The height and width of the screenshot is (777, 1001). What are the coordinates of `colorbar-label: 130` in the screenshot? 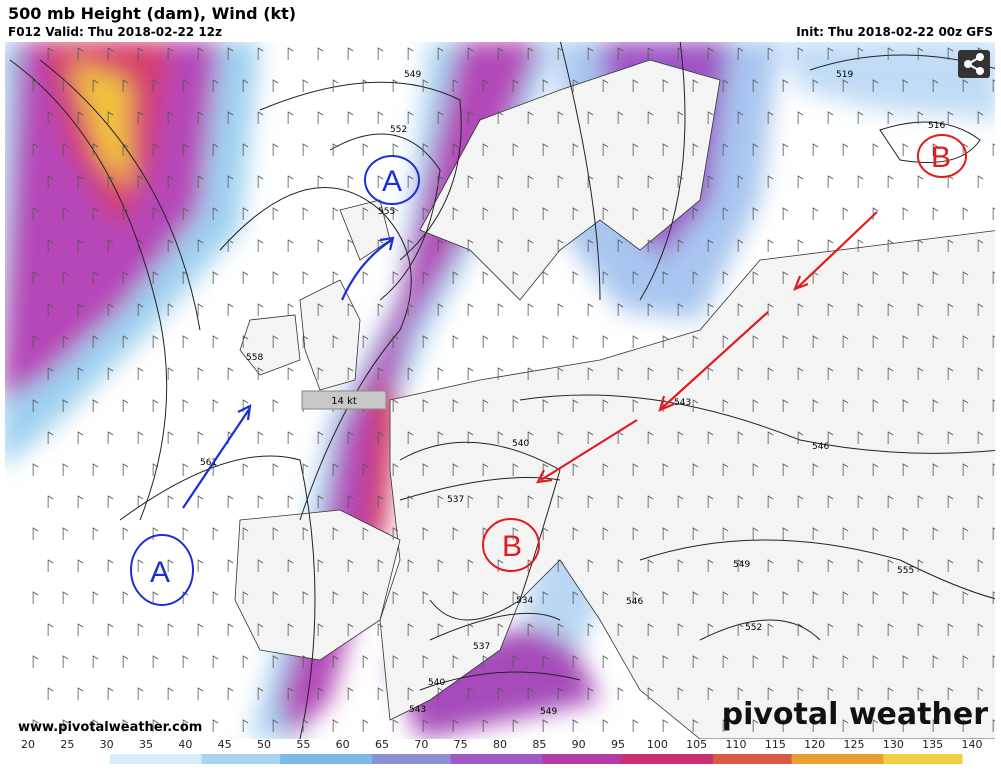 It's located at (893, 744).